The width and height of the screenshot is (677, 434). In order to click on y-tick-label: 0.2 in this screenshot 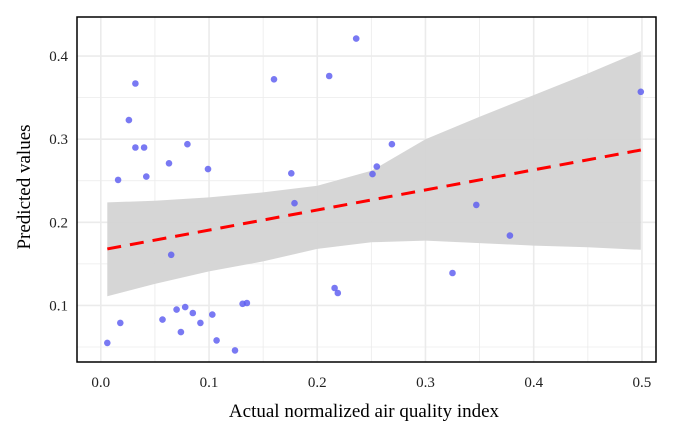, I will do `click(58, 223)`.